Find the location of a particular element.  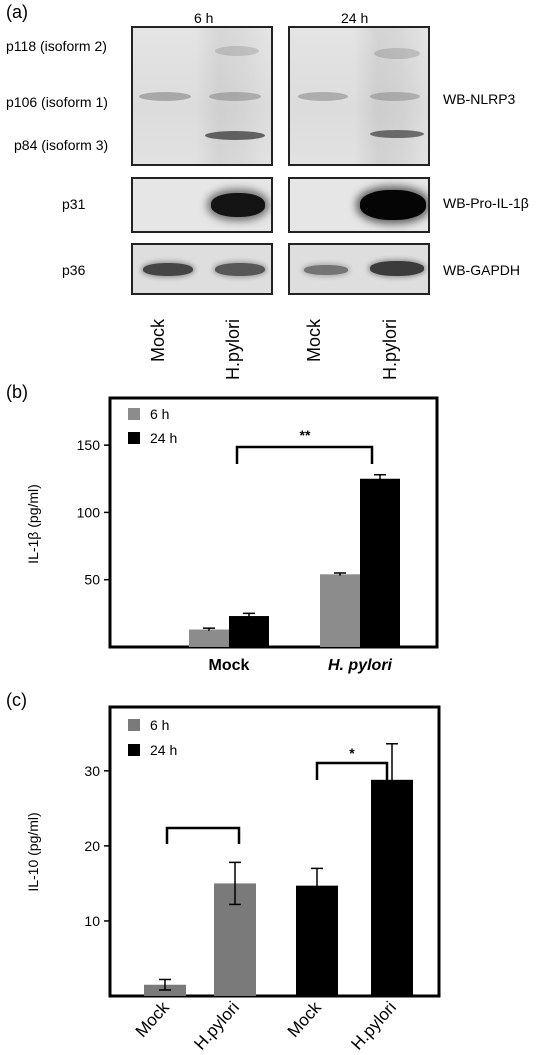

y-axis-label: IL-1β (pg/ml) is located at coordinates (33, 524).